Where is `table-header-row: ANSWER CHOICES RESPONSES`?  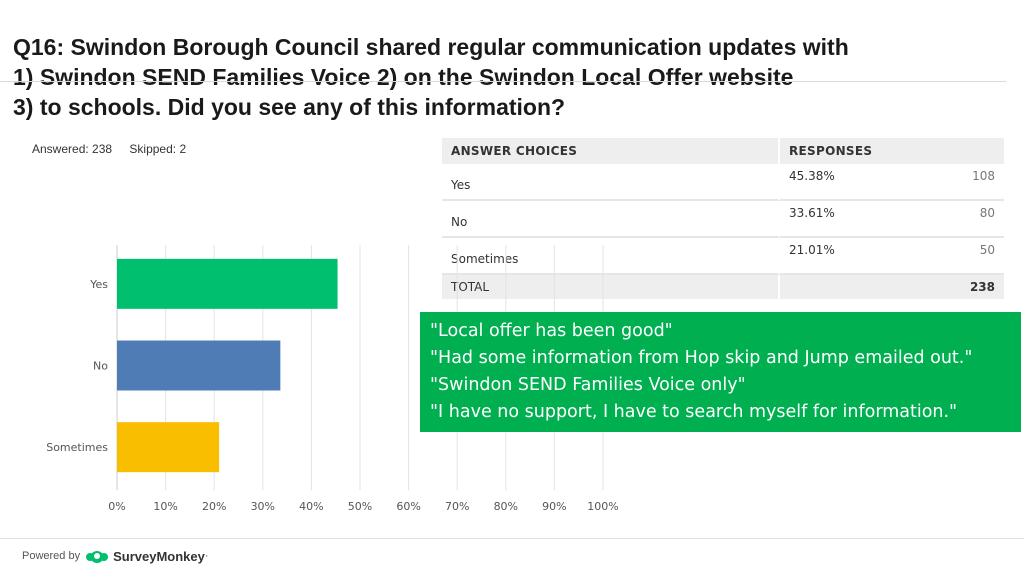 table-header-row: ANSWER CHOICES RESPONSES is located at coordinates (723, 151).